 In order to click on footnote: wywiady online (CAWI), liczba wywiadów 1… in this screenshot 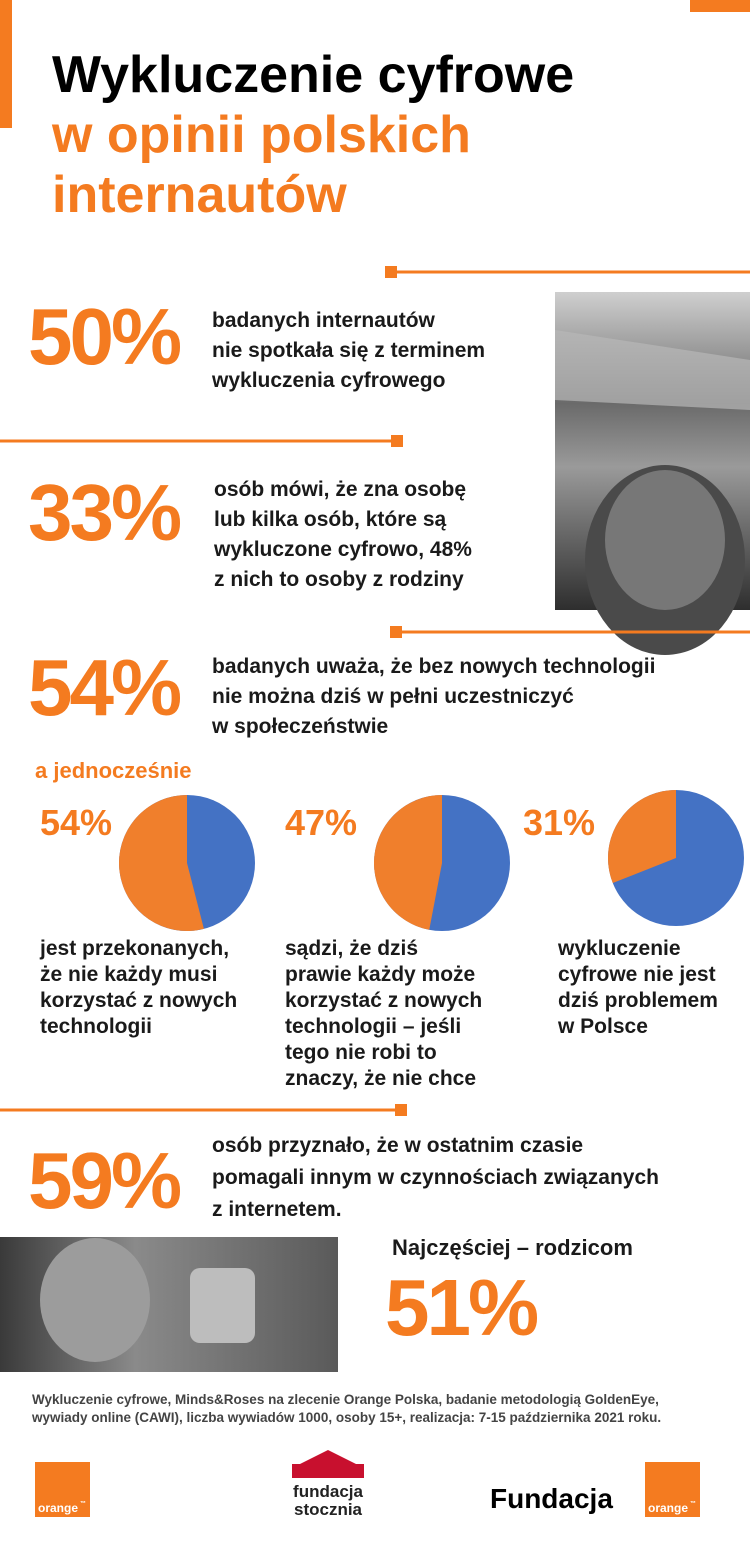, I will do `click(346, 1417)`.